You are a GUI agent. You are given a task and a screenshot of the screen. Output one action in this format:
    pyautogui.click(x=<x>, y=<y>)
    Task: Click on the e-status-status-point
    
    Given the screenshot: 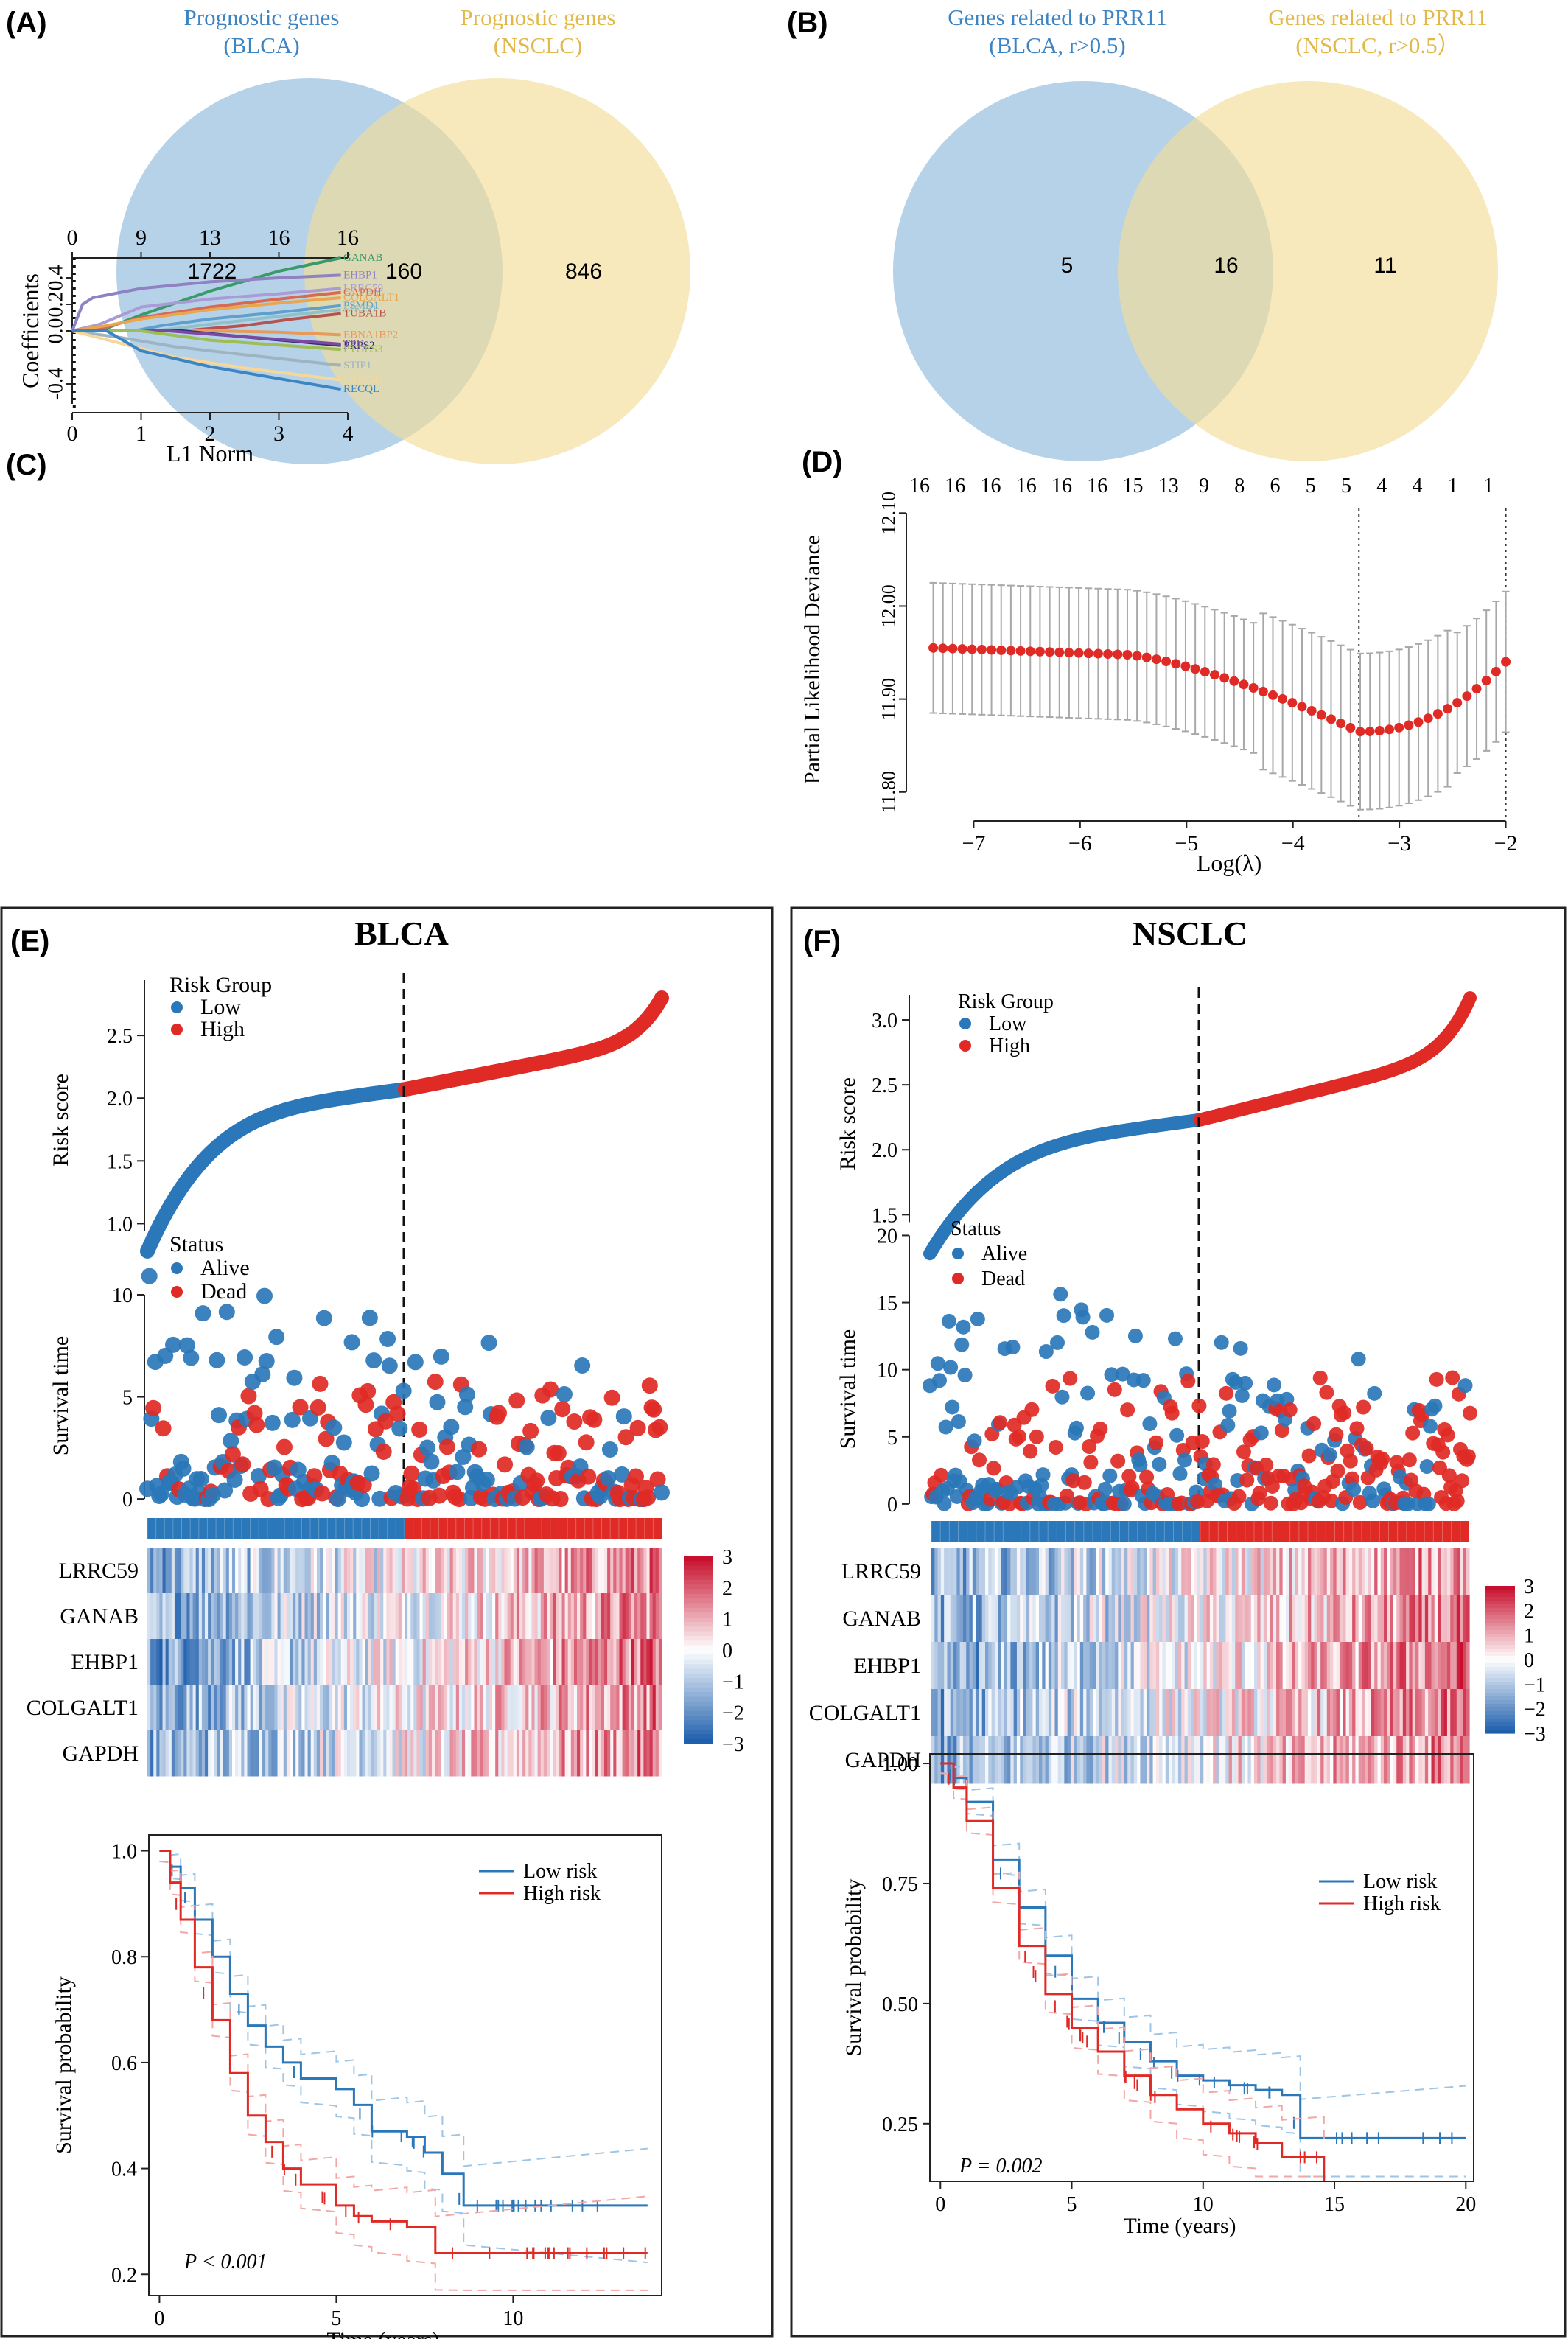 What is the action you would take?
    pyautogui.click(x=298, y=1470)
    